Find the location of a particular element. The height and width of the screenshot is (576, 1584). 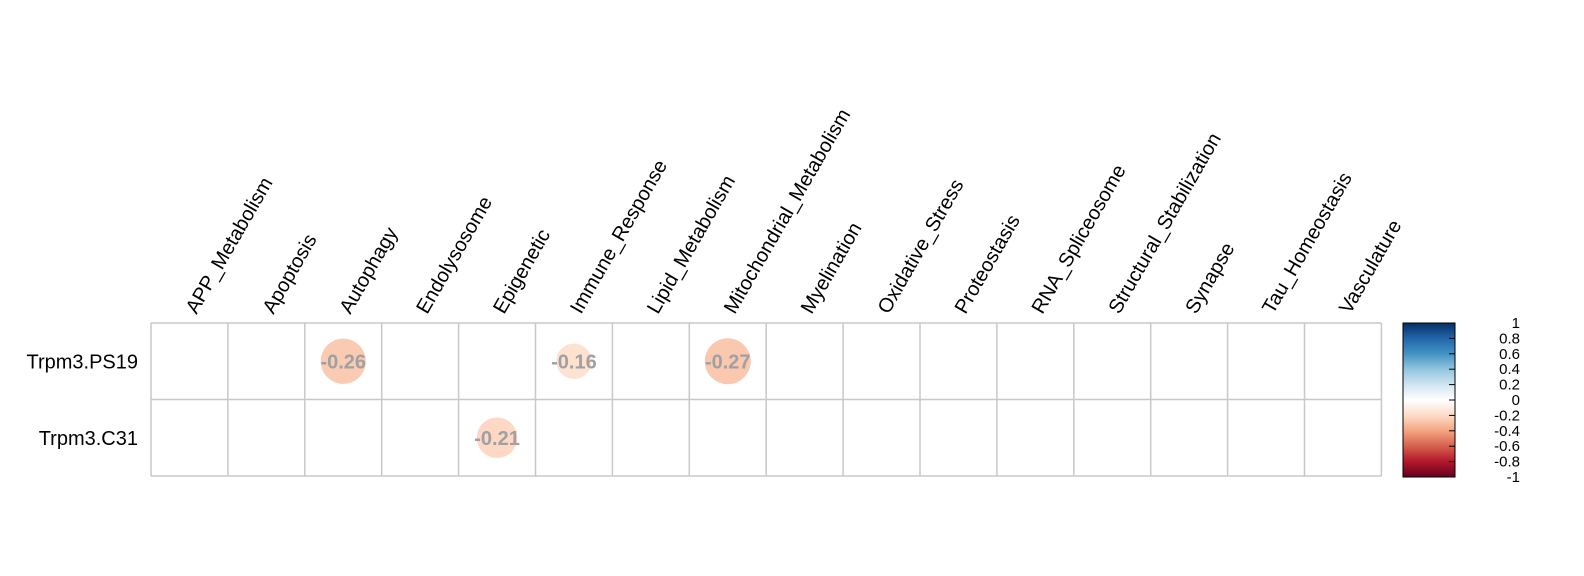

correlation-value-label: -0.16 is located at coordinates (574, 362).